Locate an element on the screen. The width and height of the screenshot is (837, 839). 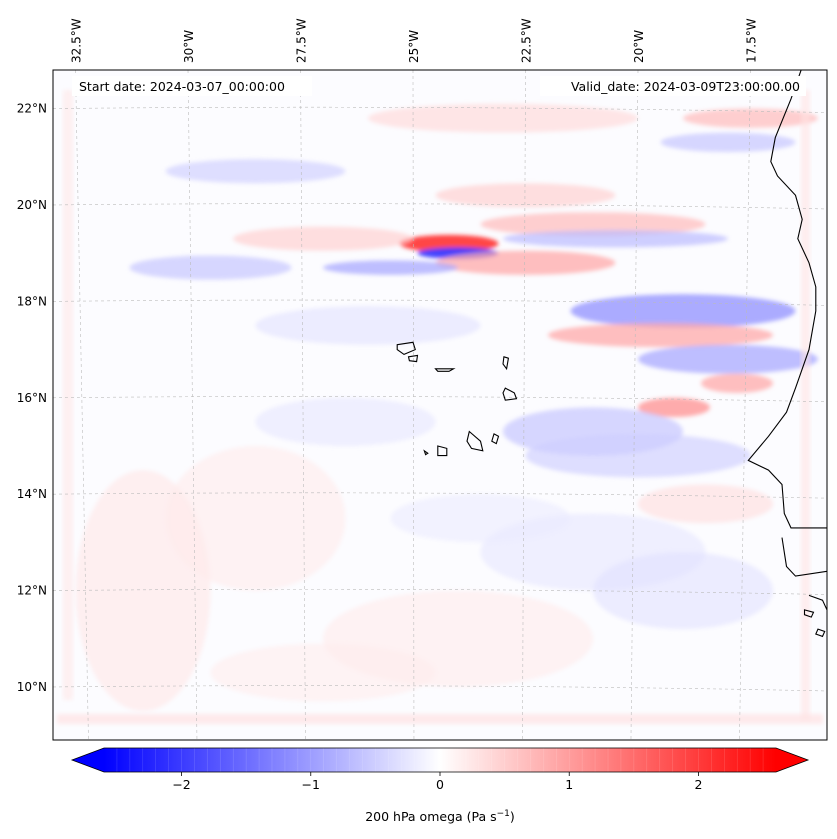
colorbar-body is located at coordinates (440, 760).